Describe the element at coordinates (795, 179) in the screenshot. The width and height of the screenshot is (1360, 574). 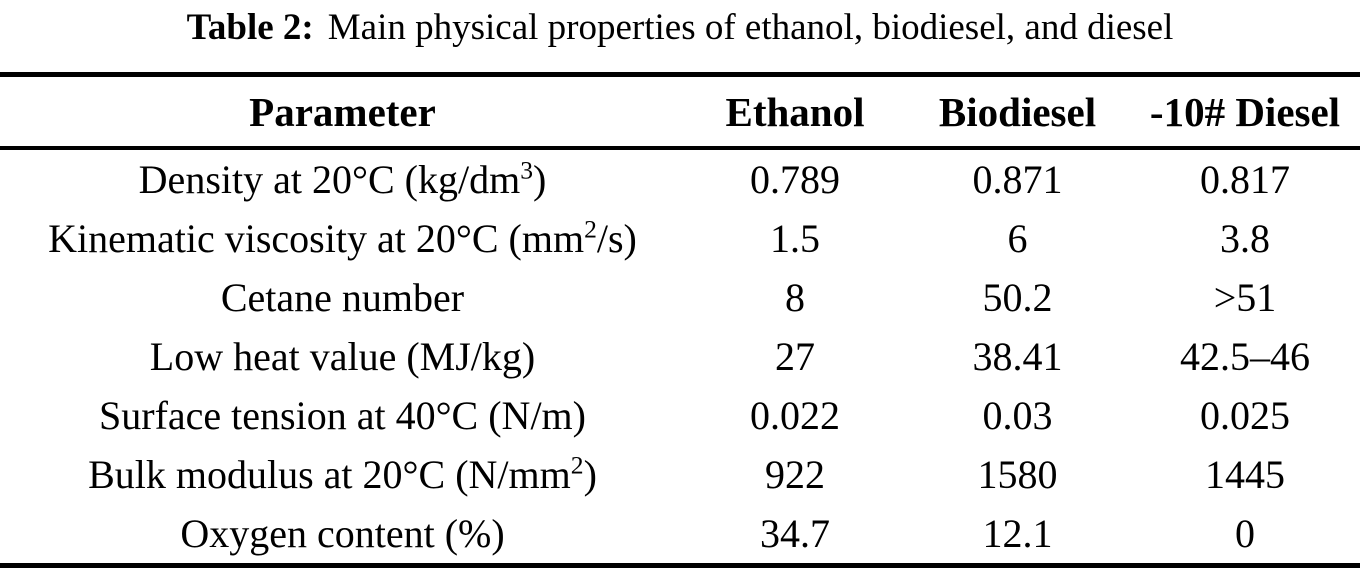
I see `value-cell: 0.789` at that location.